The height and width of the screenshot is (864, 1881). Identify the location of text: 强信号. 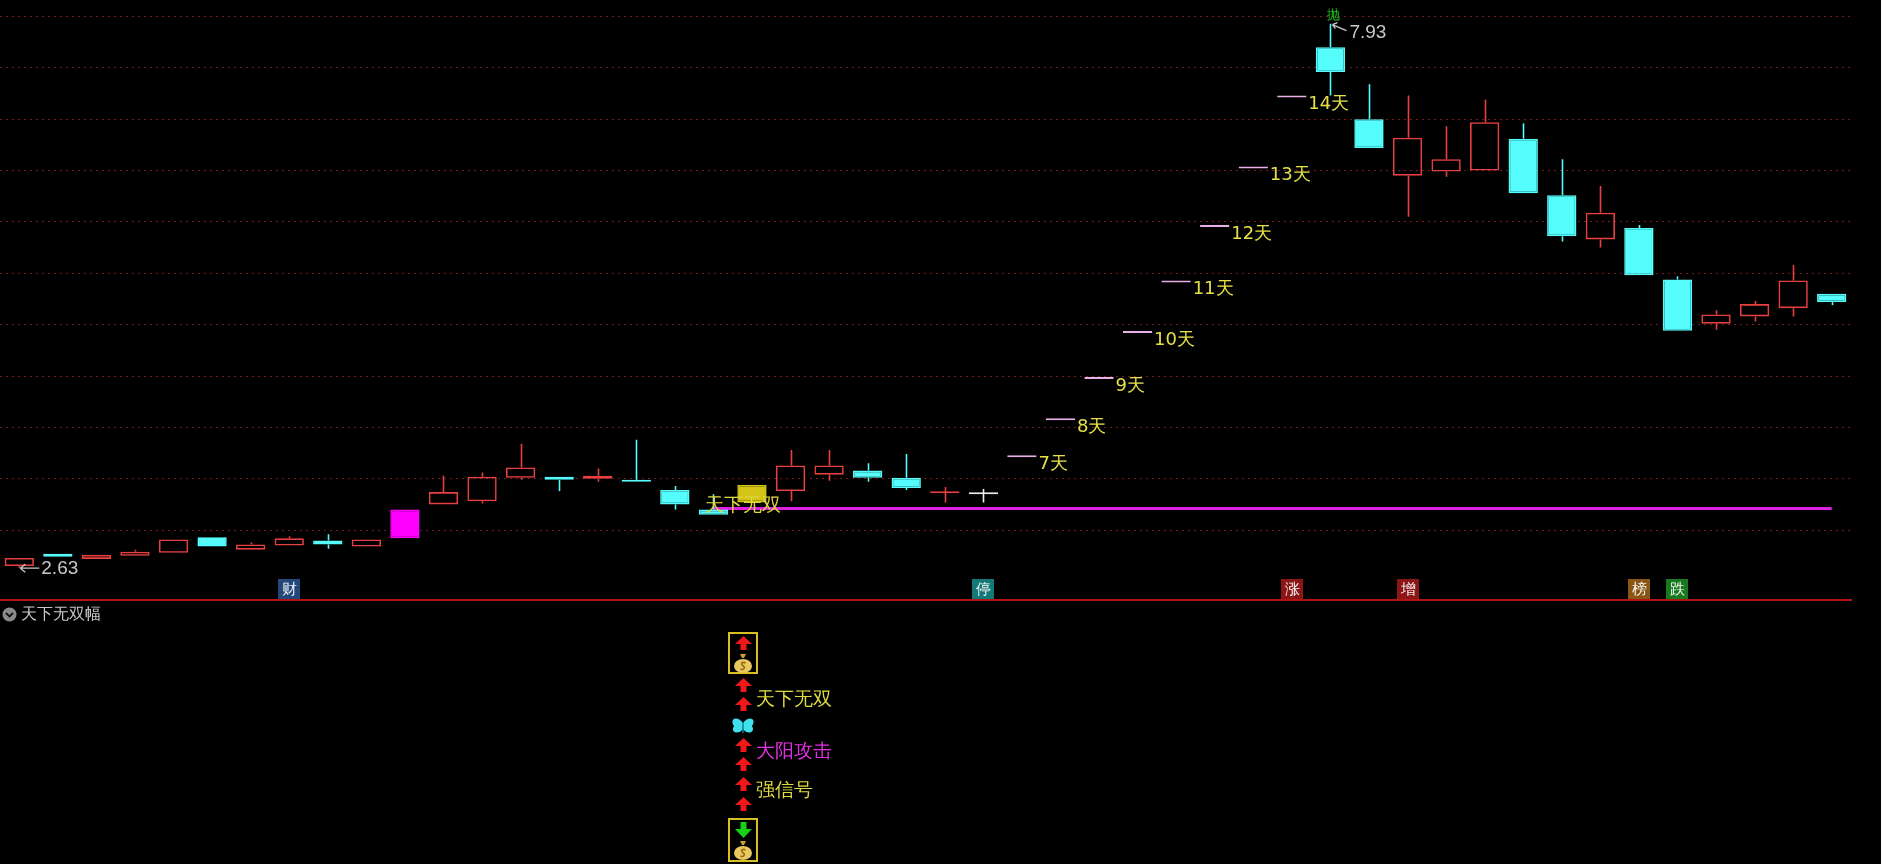
(784, 789).